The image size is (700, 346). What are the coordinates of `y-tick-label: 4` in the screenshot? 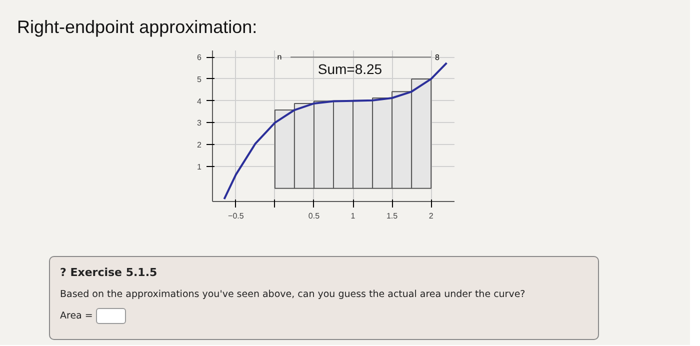 It's located at (199, 101).